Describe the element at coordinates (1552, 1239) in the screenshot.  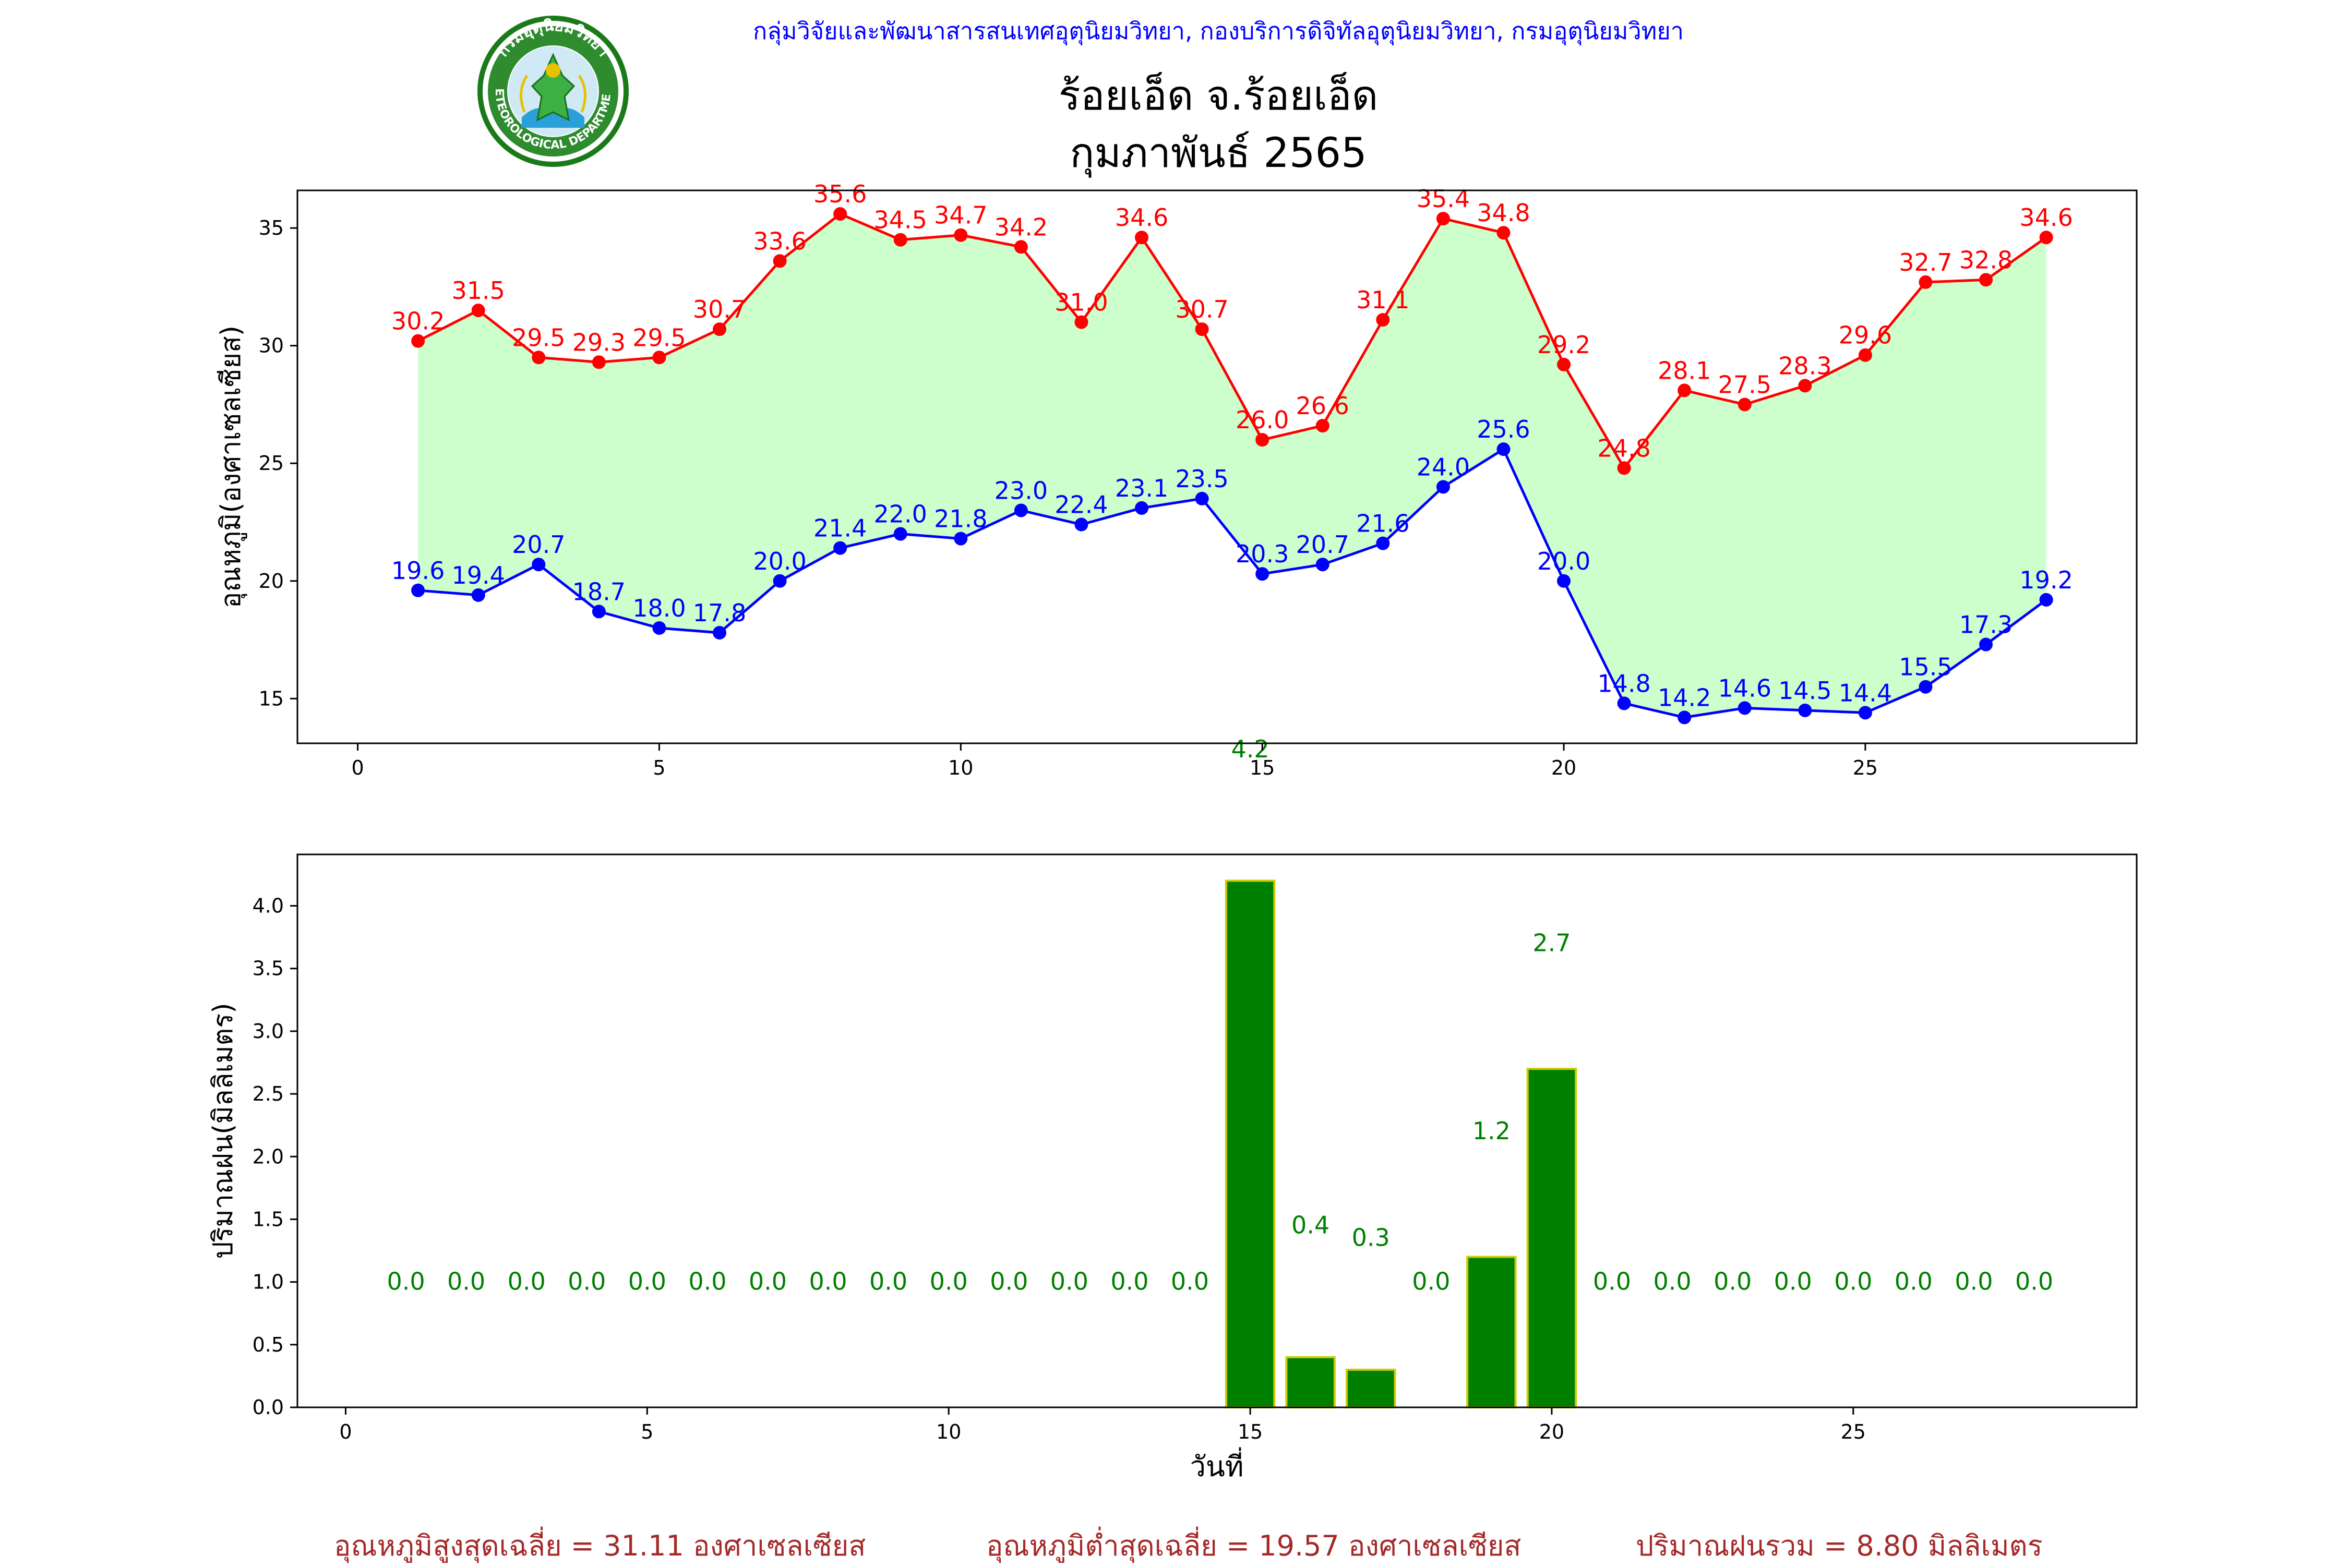
I see `rainfall-bar` at that location.